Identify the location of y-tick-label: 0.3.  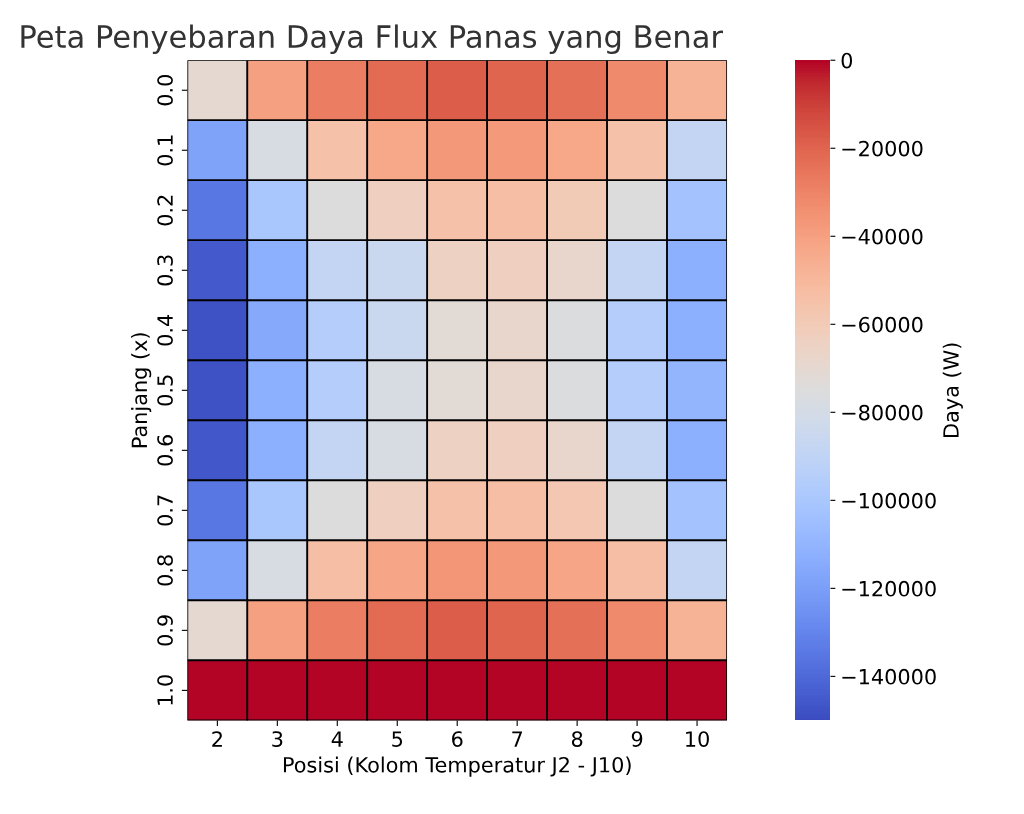
(165, 270).